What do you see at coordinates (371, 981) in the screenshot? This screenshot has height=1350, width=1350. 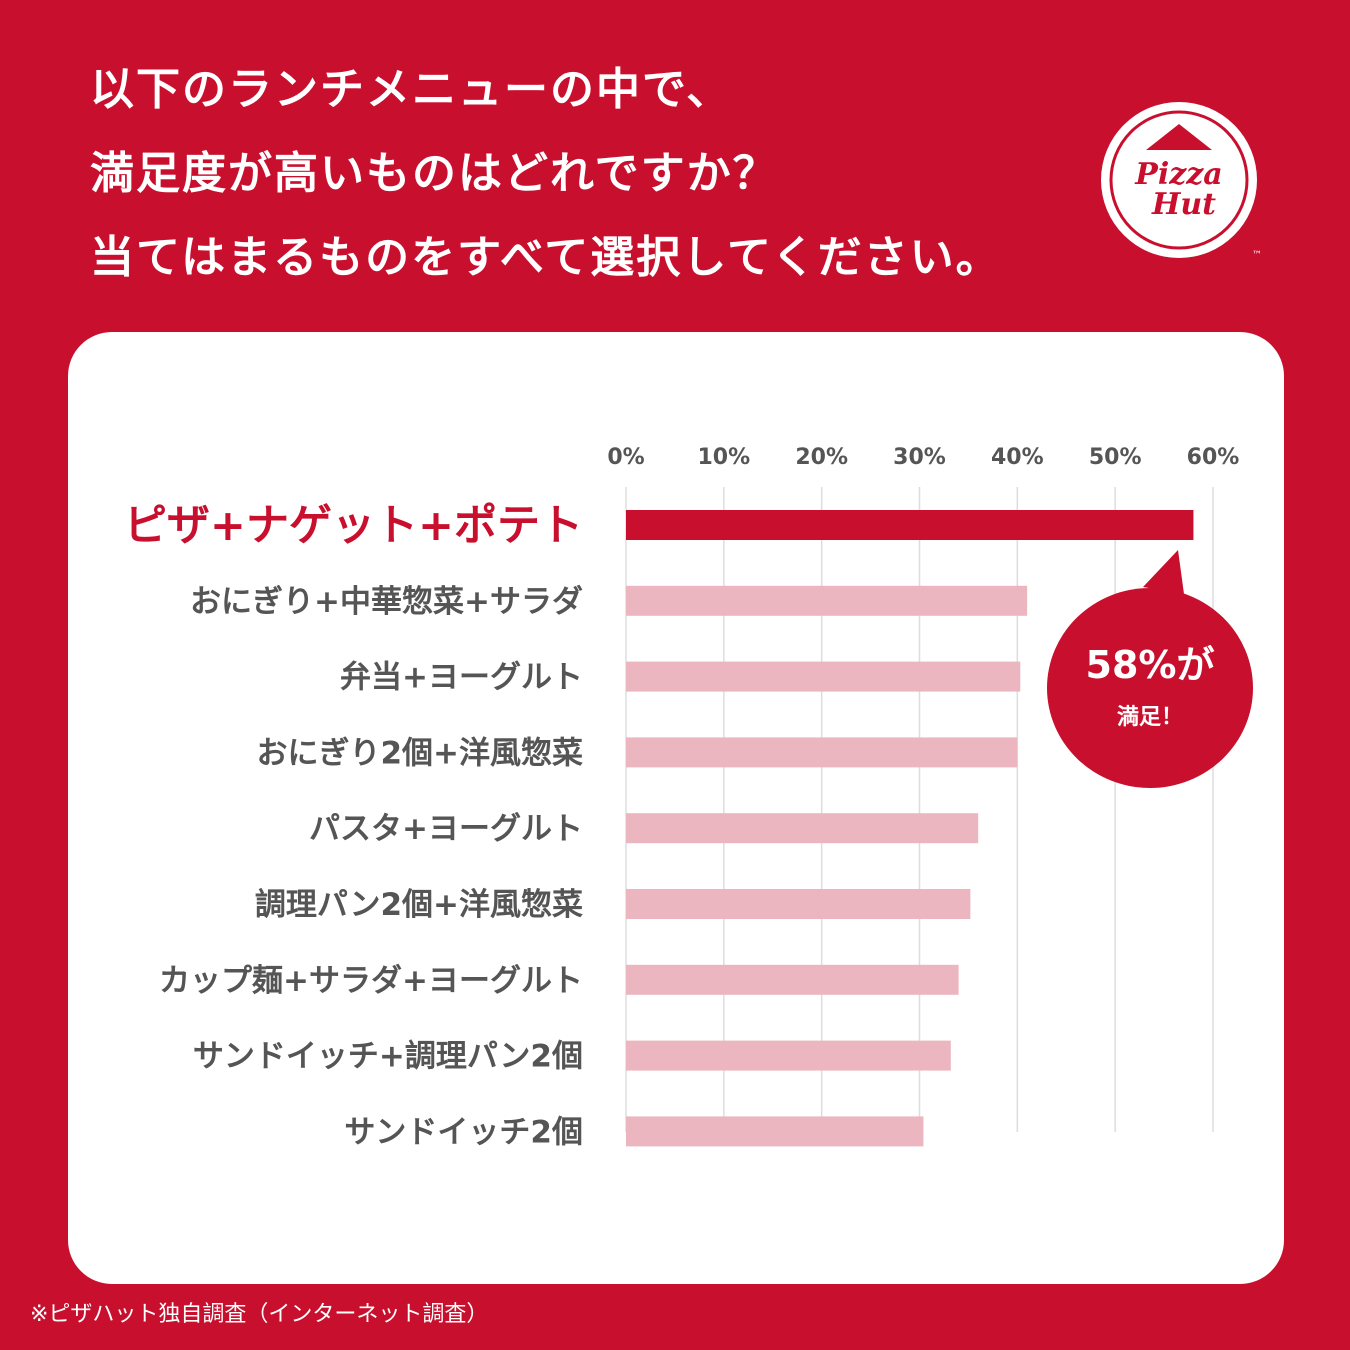 I see `category-label: カップ麺+サラダ+ヨーグルト` at bounding box center [371, 981].